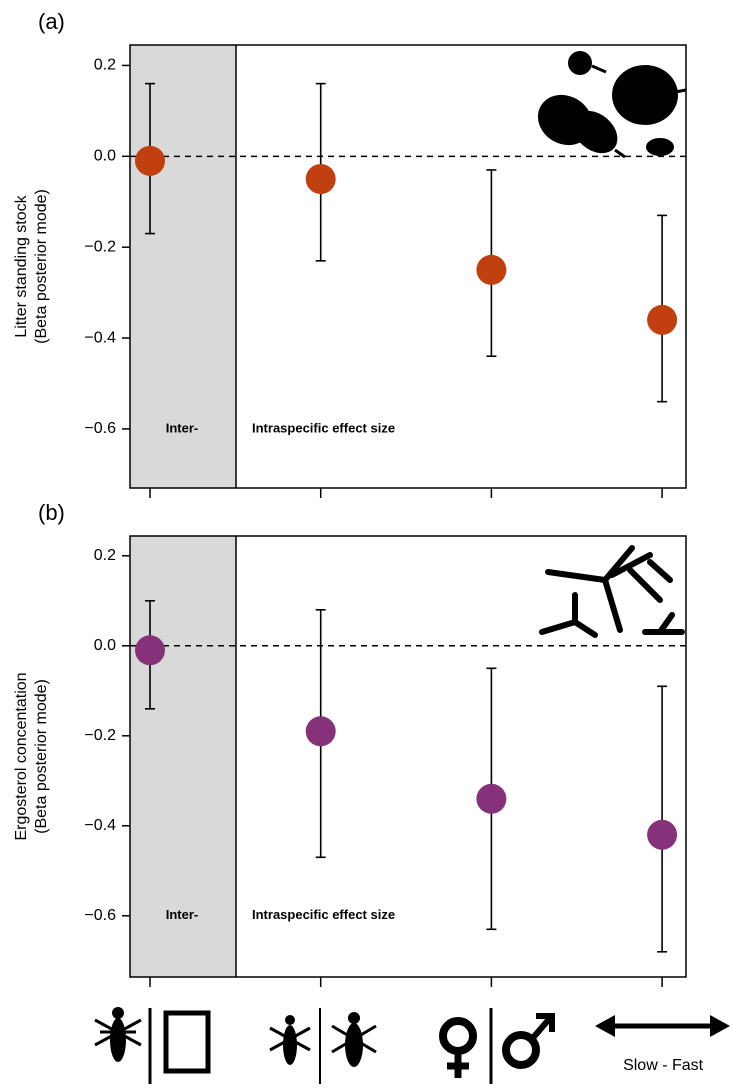 The height and width of the screenshot is (1089, 733). What do you see at coordinates (21, 756) in the screenshot?
I see `y-axis-label: Ergosterol concentation` at bounding box center [21, 756].